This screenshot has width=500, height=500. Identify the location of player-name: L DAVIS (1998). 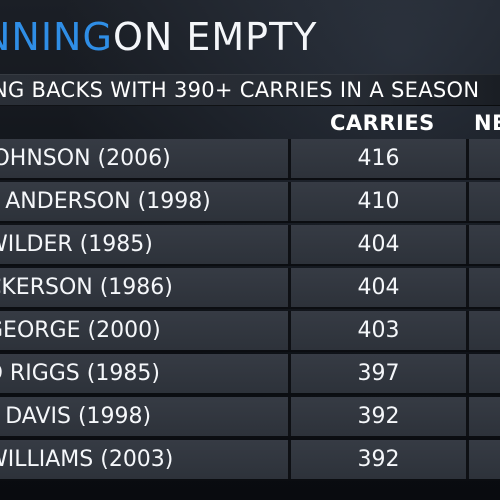
(76, 416).